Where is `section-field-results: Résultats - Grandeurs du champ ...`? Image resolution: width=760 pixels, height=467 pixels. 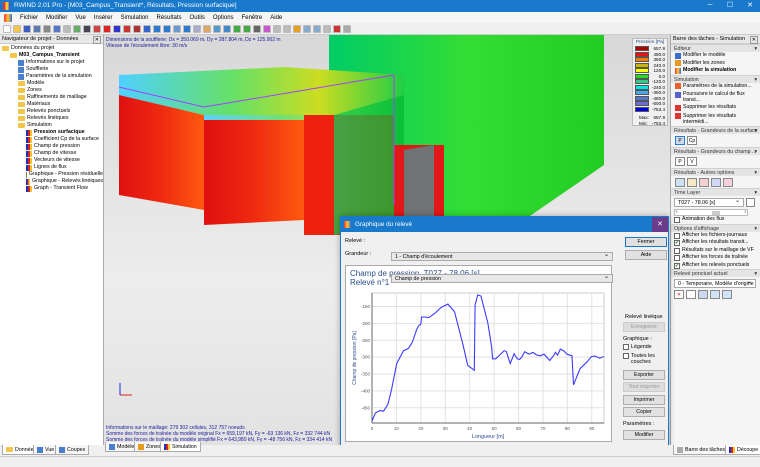
section-field-results: Résultats - Grandeurs du champ ... is located at coordinates (715, 151).